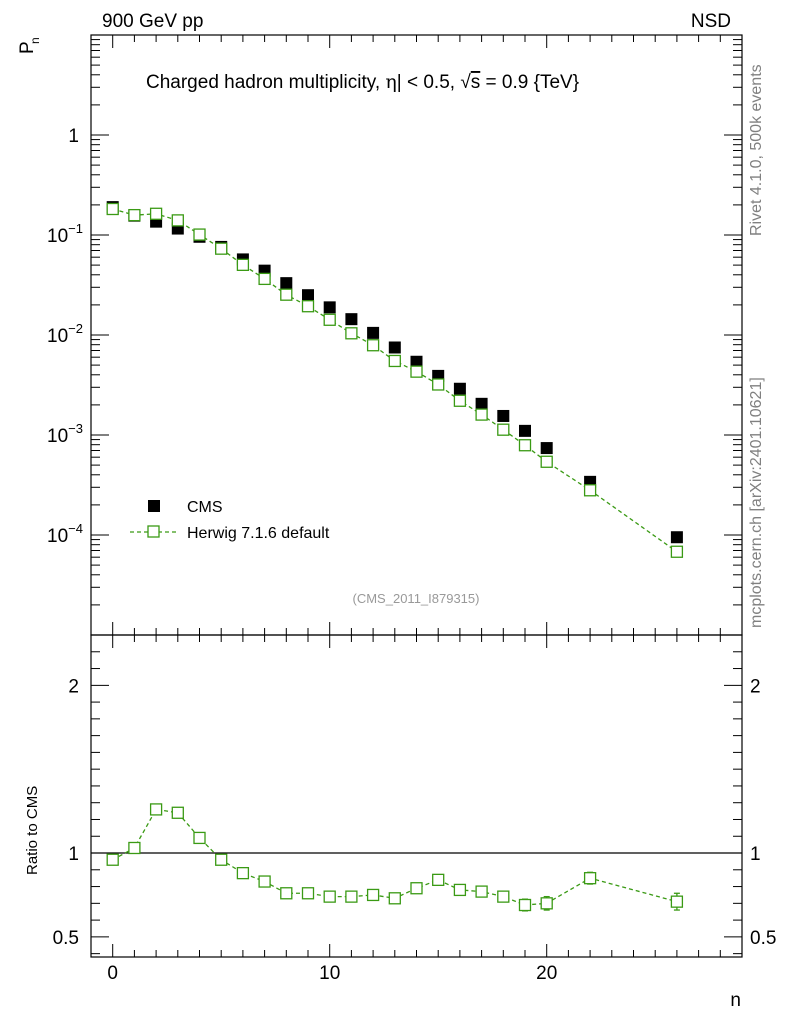  What do you see at coordinates (112, 973) in the screenshot?
I see `x-tick-label: 0` at bounding box center [112, 973].